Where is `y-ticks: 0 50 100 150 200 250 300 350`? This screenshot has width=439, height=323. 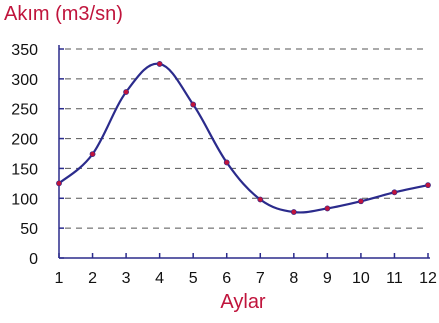 y-ticks: 0 50 100 150 200 250 300 350 is located at coordinates (37, 155).